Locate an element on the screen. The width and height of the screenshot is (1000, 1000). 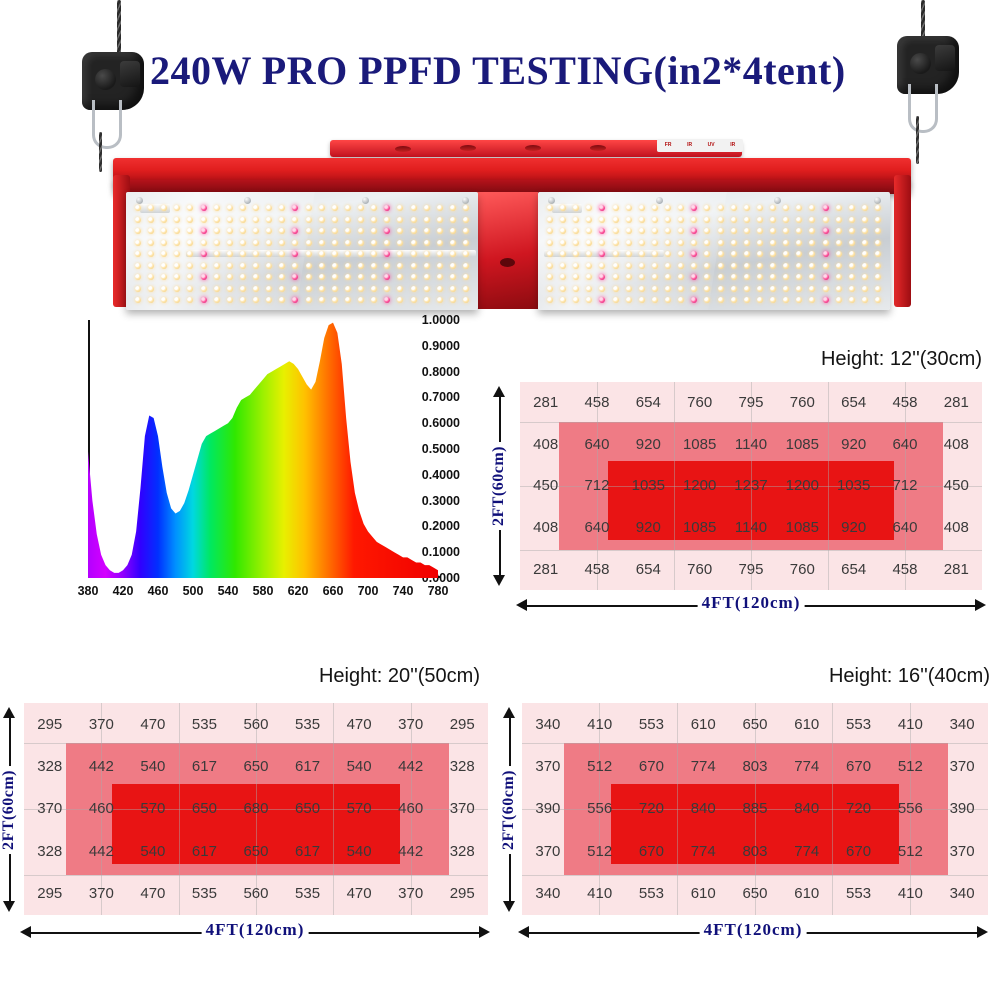
ppfd-cell: 553 is located at coordinates (859, 894).